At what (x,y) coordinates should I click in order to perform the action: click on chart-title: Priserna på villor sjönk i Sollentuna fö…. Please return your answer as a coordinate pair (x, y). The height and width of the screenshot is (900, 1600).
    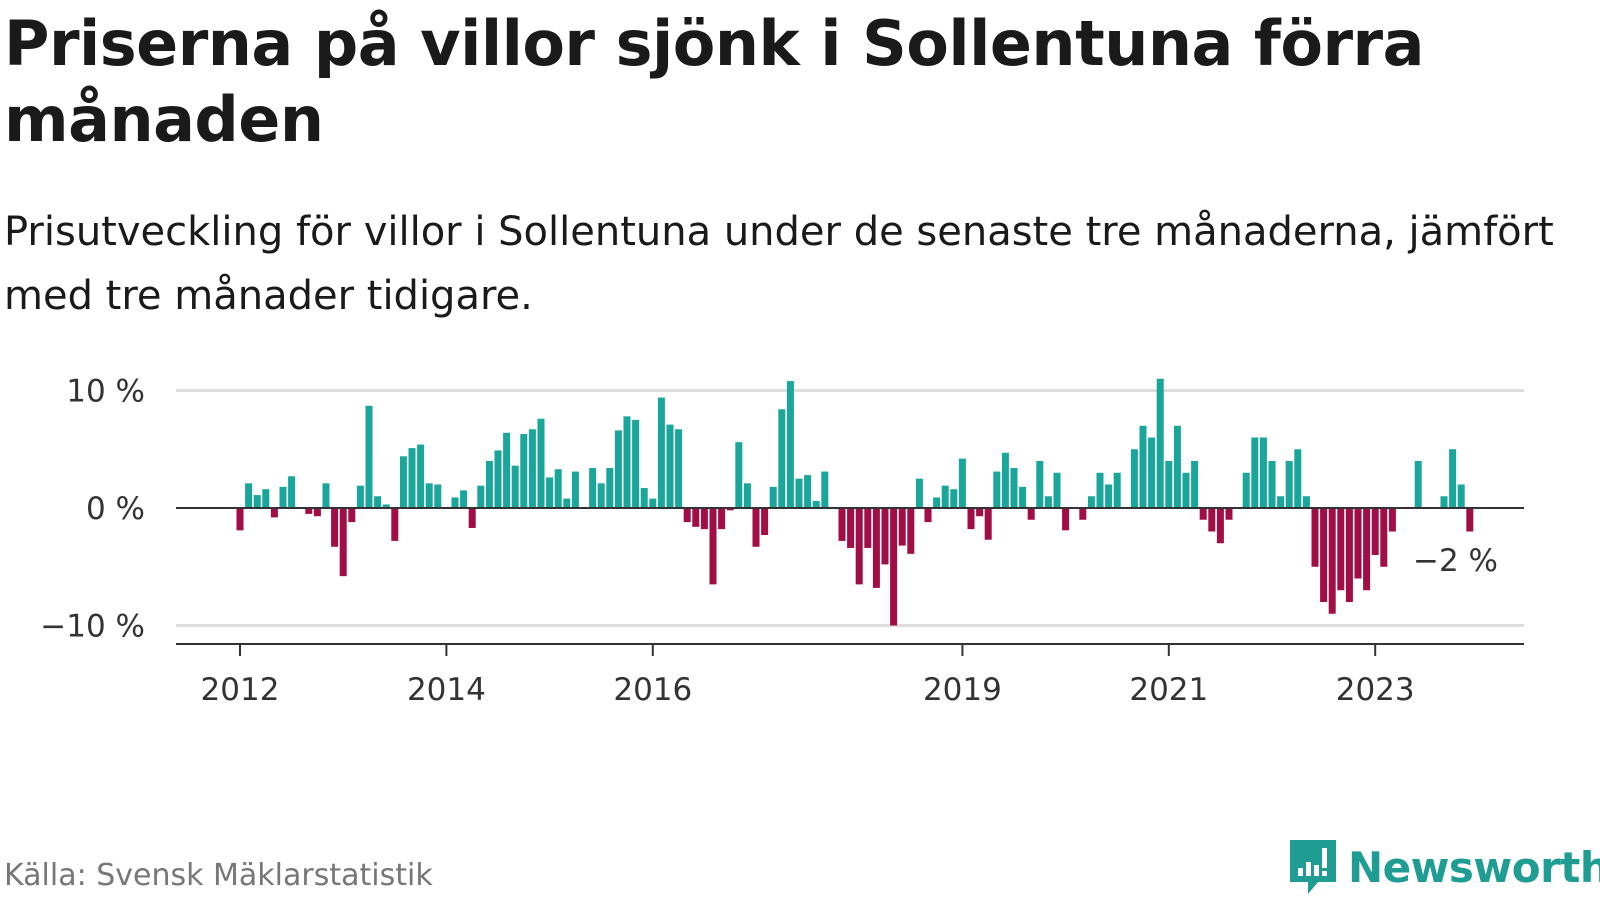
    Looking at the image, I should click on (714, 81).